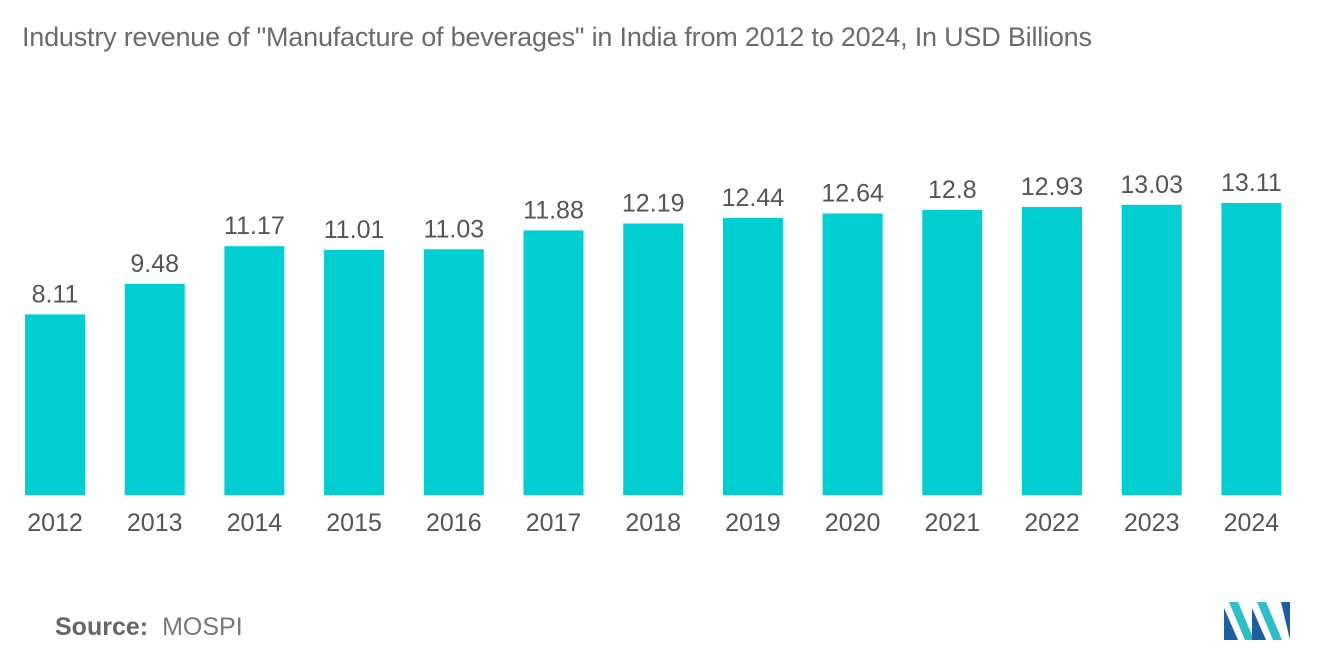 This screenshot has width=1320, height=665. What do you see at coordinates (1052, 523) in the screenshot?
I see `category-label-2022: 2022` at bounding box center [1052, 523].